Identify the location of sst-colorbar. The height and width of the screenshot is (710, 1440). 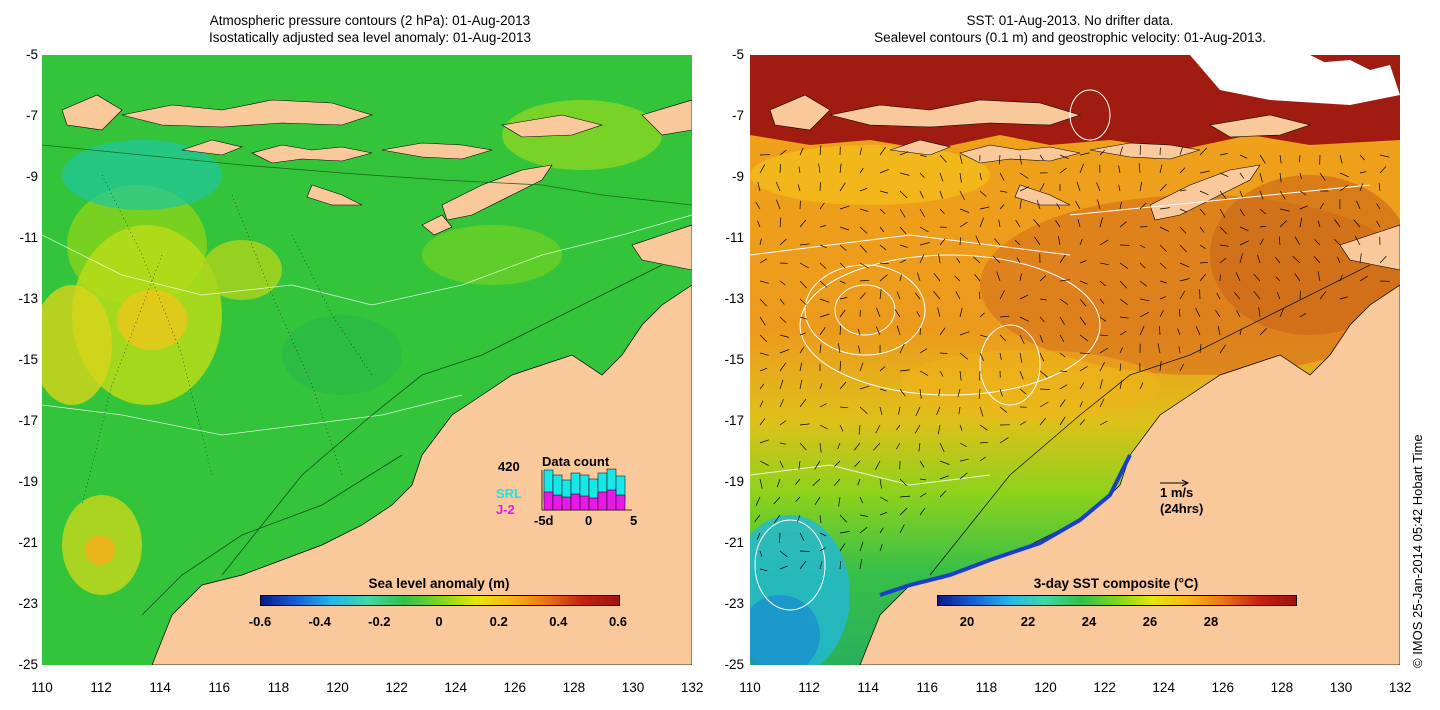
(1117, 600).